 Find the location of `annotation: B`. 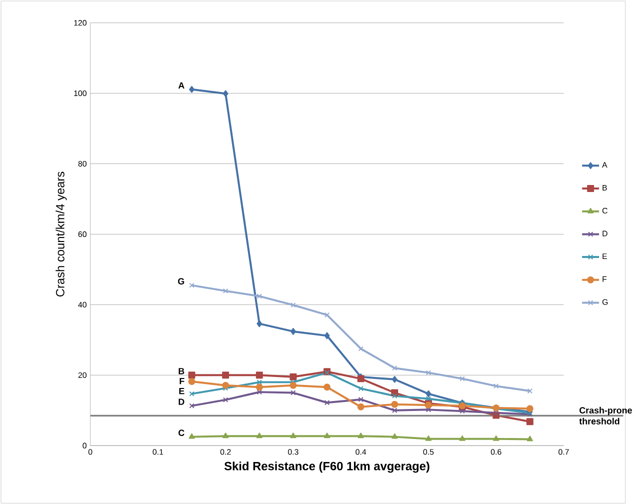

annotation: B is located at coordinates (181, 371).